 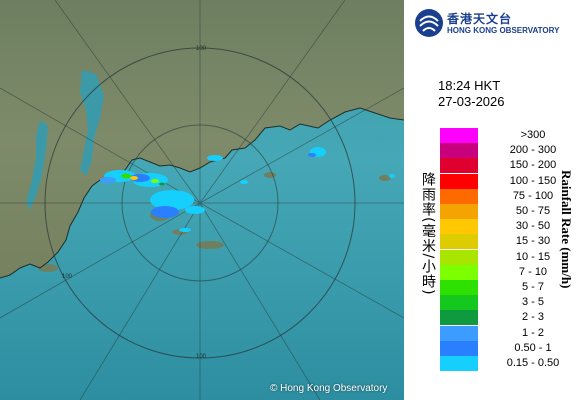 What do you see at coordinates (508, 272) in the screenshot?
I see `legend-row: 7 - 10` at bounding box center [508, 272].